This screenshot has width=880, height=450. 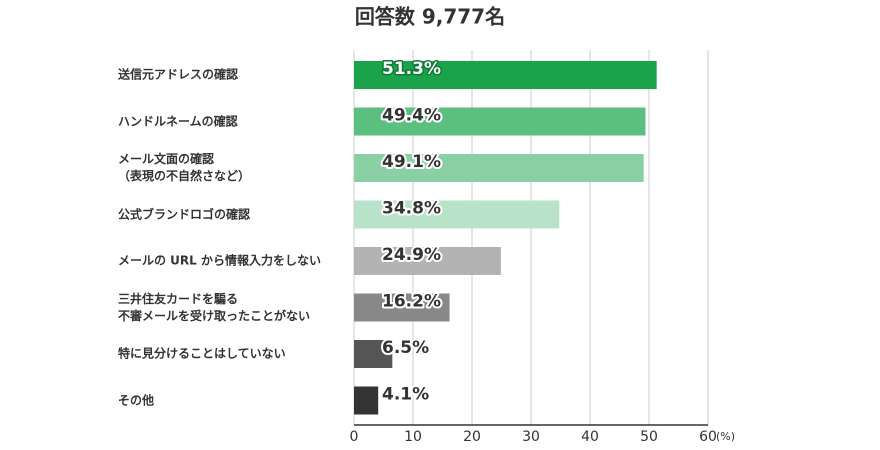 What do you see at coordinates (649, 437) in the screenshot?
I see `x-tick-label: 50` at bounding box center [649, 437].